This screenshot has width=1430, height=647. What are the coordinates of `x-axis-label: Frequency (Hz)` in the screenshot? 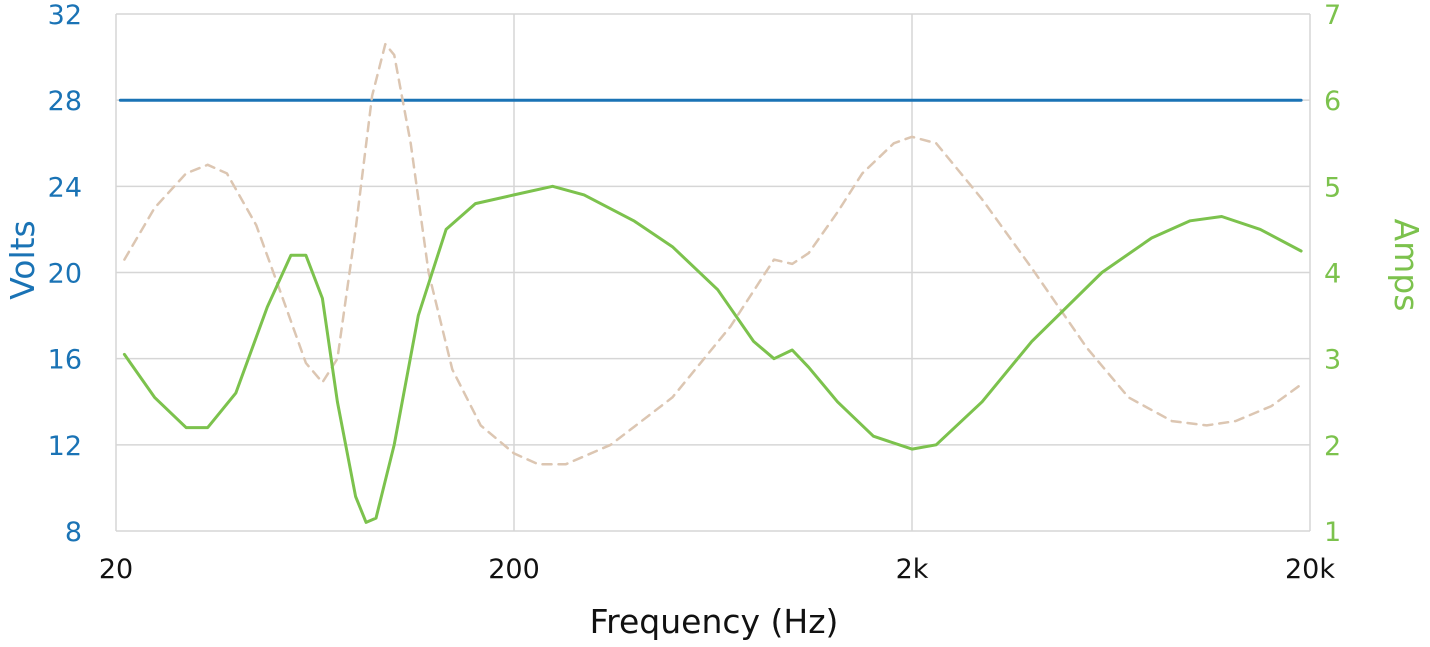 It's located at (714, 621).